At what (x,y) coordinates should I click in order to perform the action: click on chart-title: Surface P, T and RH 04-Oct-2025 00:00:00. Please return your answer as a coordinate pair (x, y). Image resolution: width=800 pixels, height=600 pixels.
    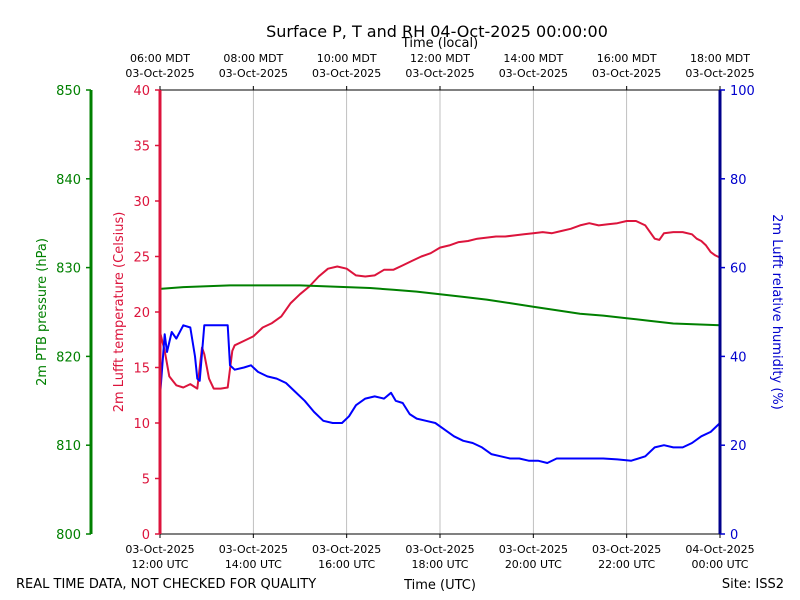
    Looking at the image, I should click on (437, 31).